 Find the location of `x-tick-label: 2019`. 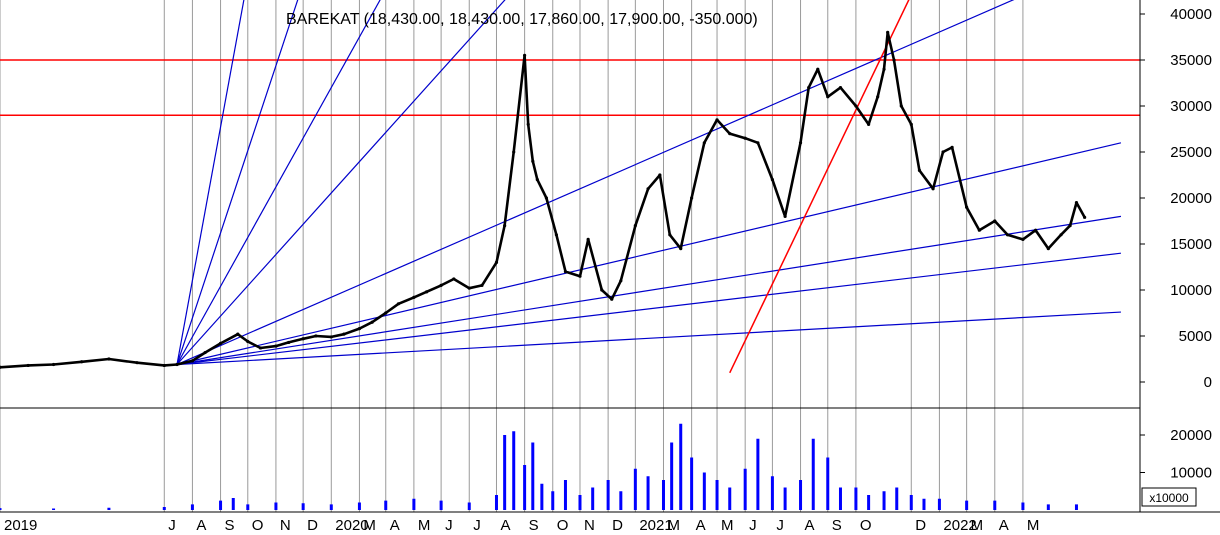

x-tick-label: 2019 is located at coordinates (20, 525).